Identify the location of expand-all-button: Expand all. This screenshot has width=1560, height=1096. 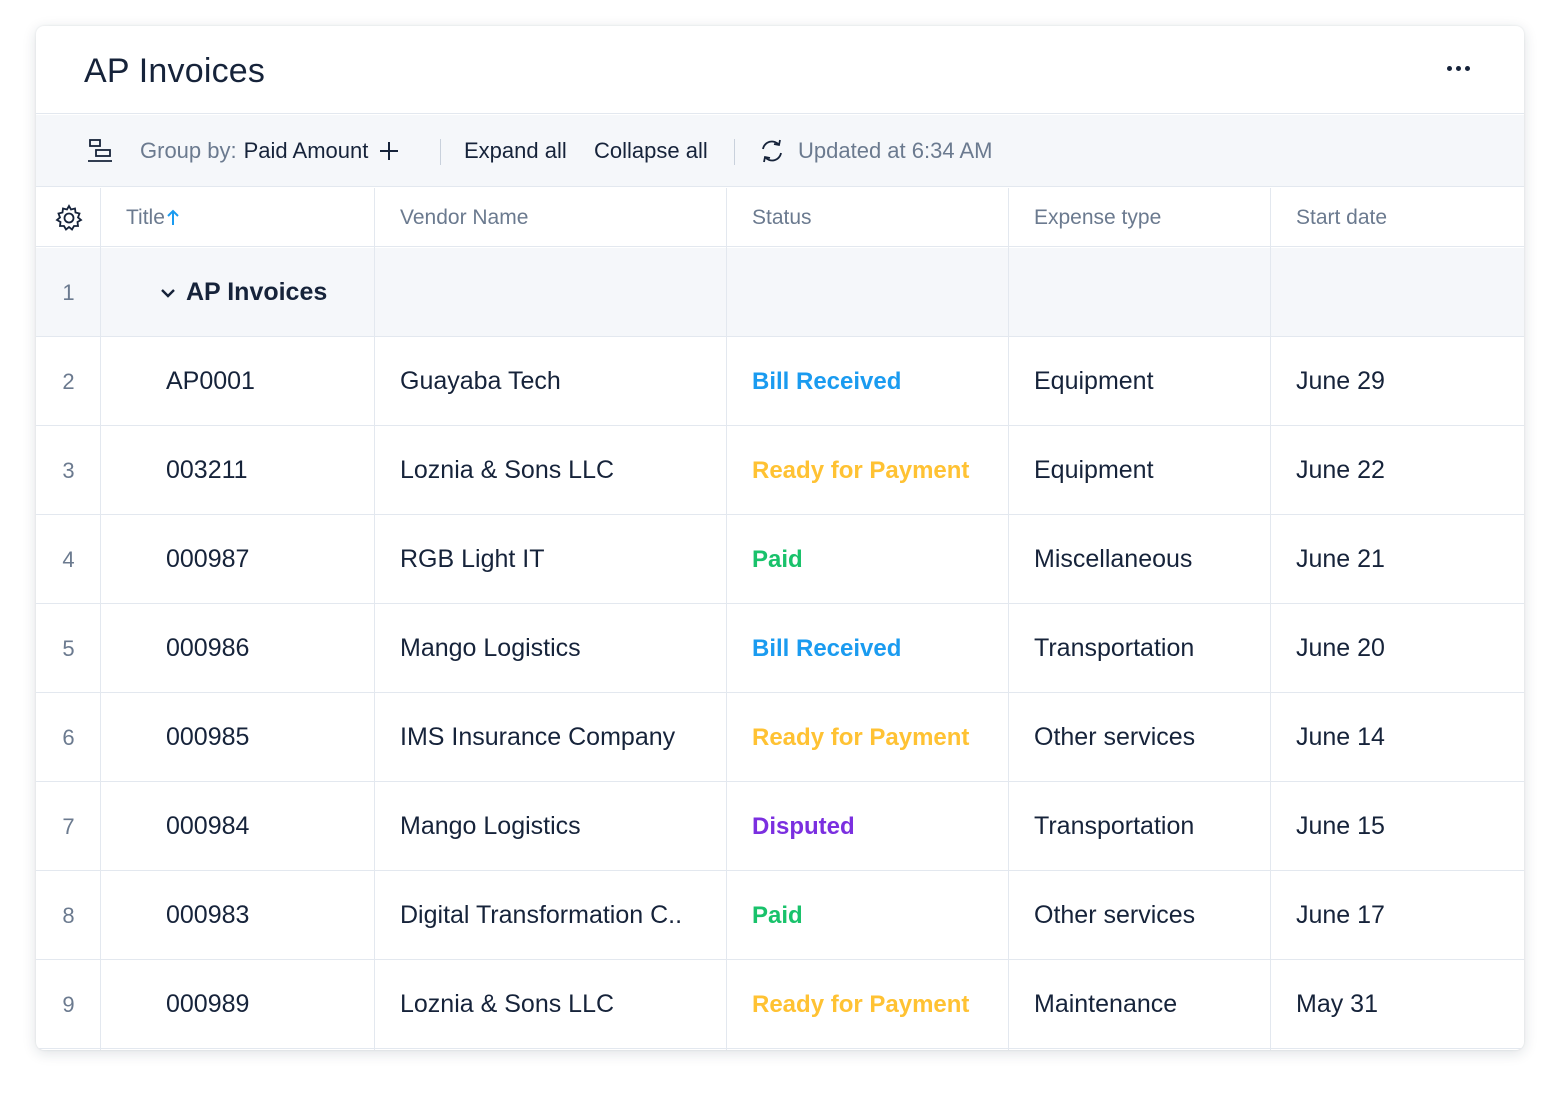
(515, 150).